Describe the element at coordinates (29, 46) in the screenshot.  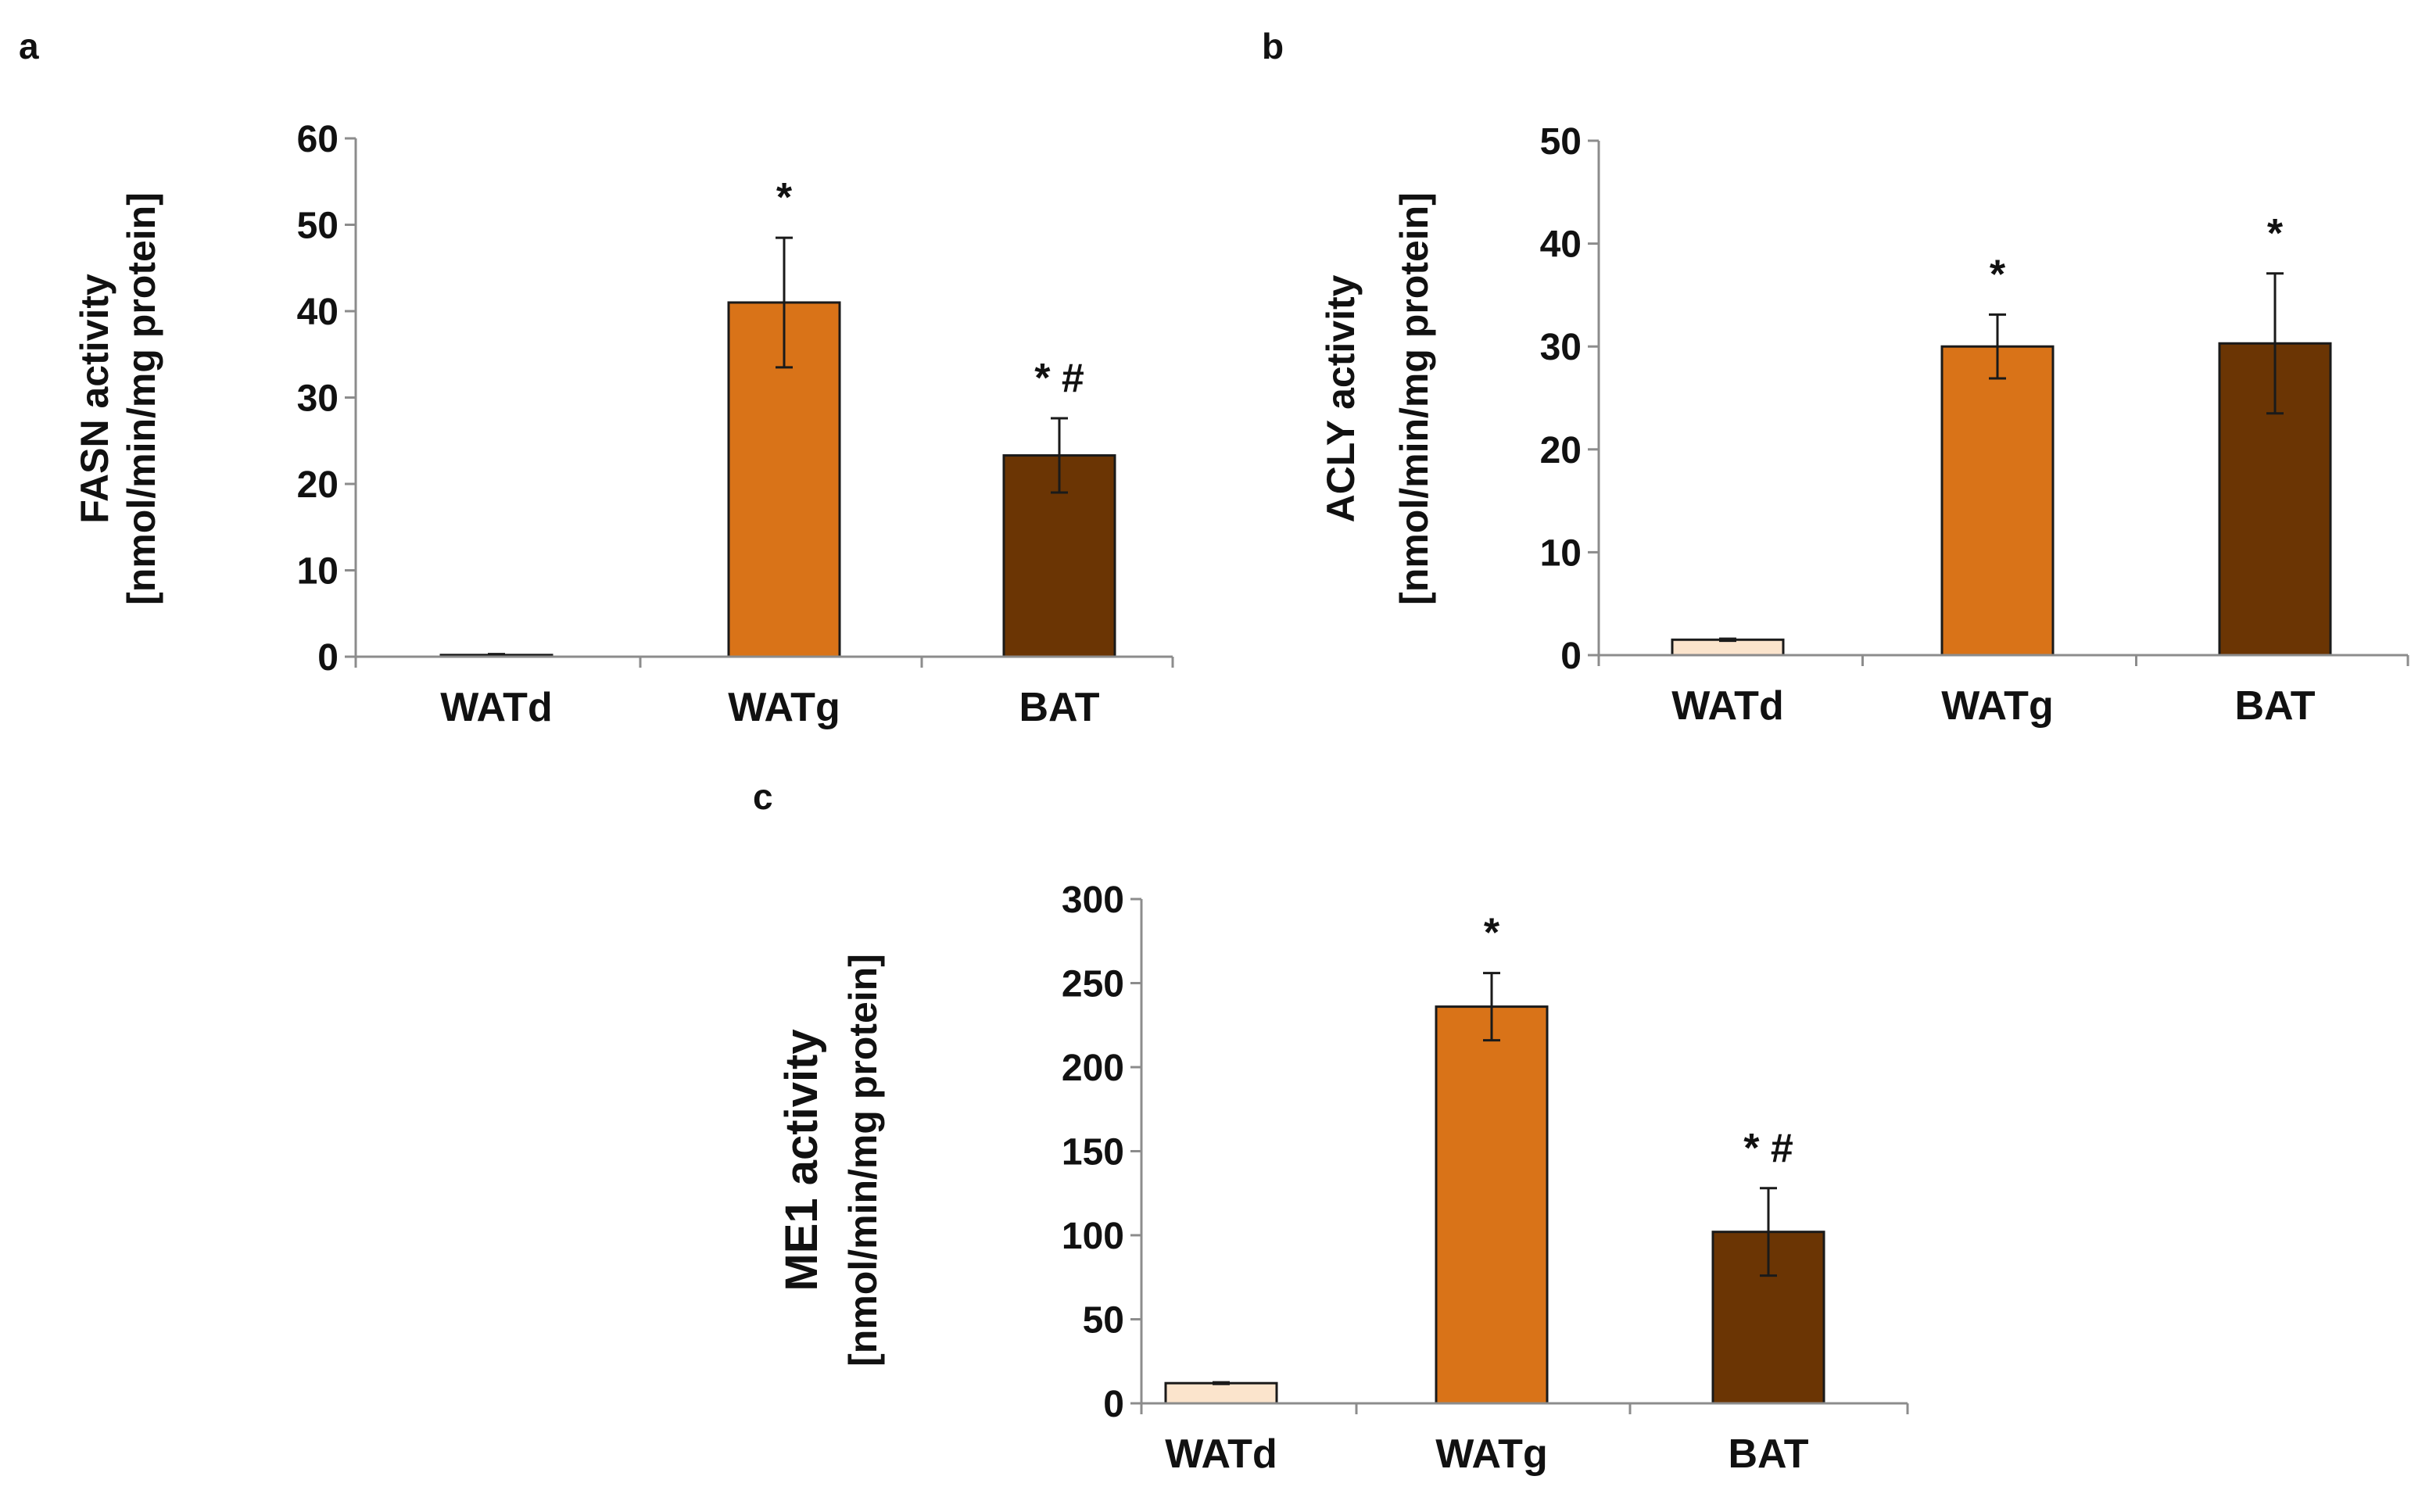
I see `panel-letter: a` at that location.